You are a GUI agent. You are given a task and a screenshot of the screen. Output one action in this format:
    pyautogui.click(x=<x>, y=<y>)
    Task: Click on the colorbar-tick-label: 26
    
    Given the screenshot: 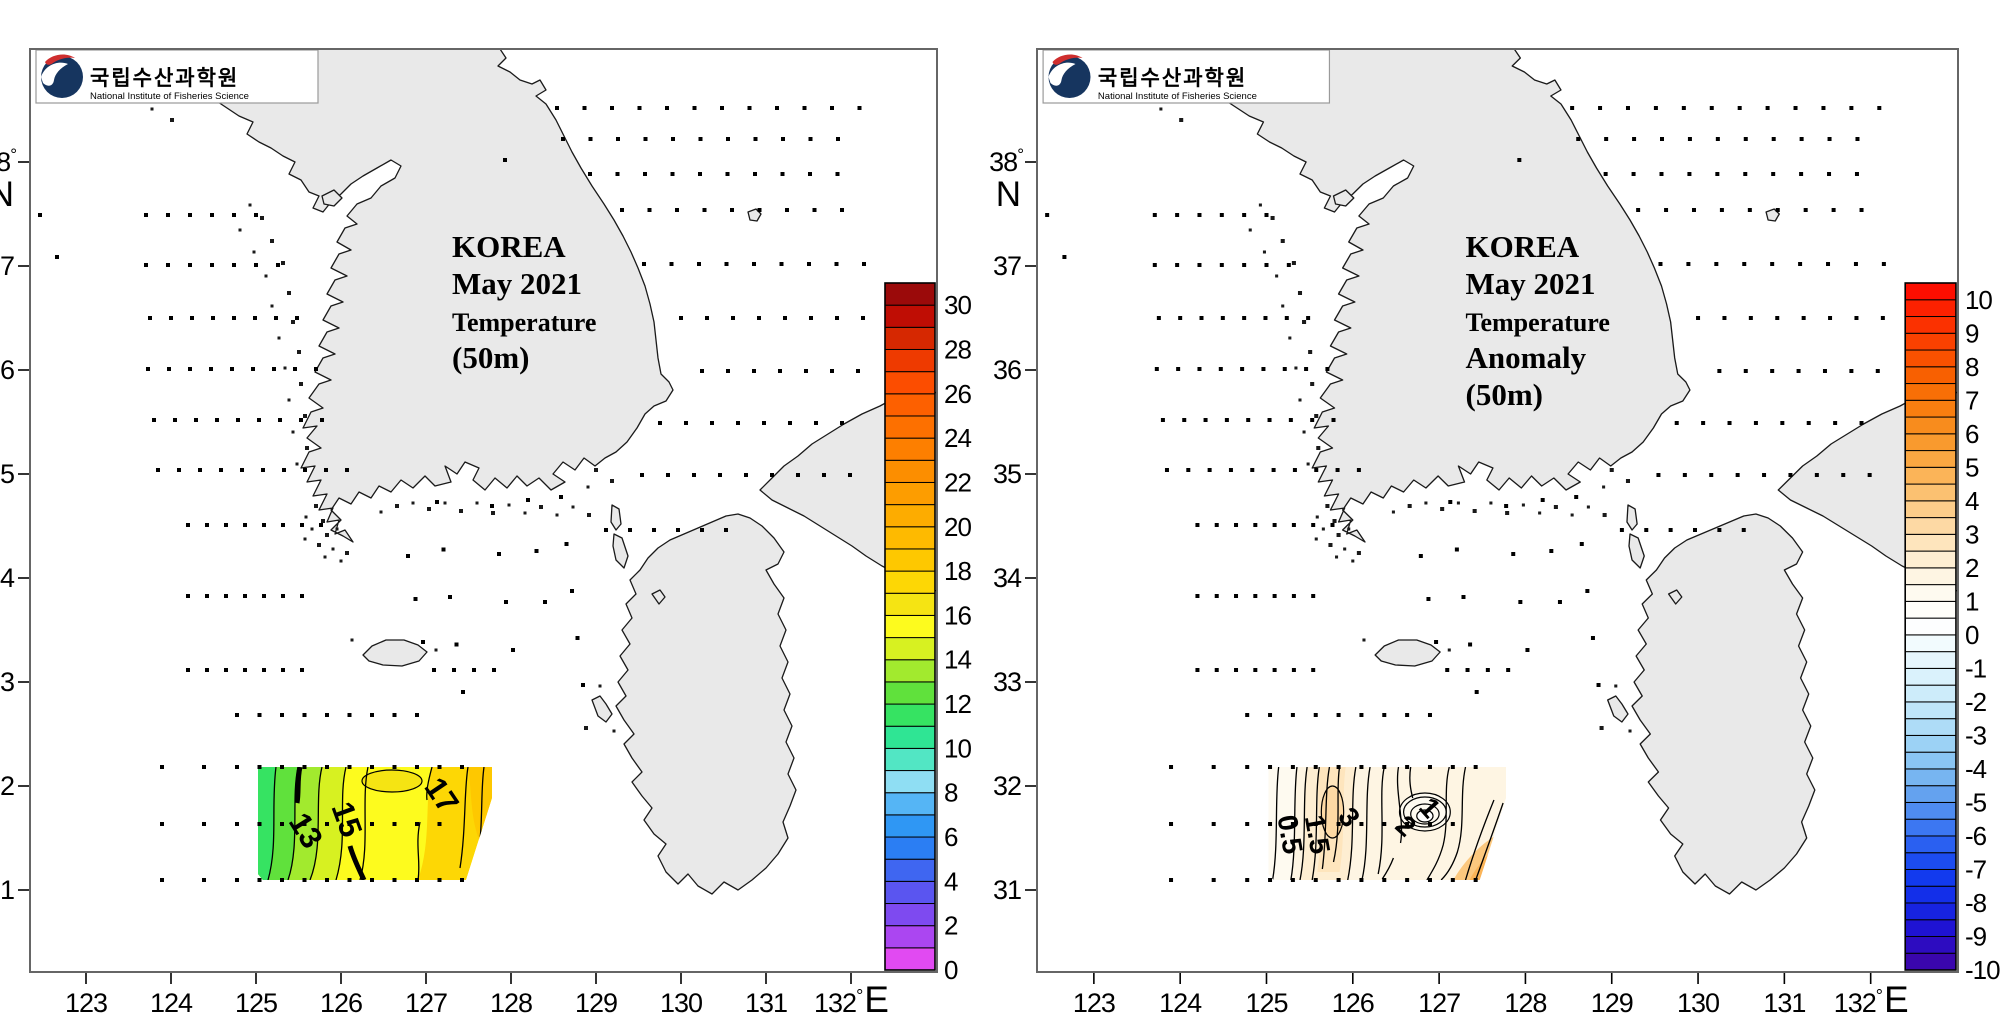 What is the action you would take?
    pyautogui.click(x=957, y=394)
    